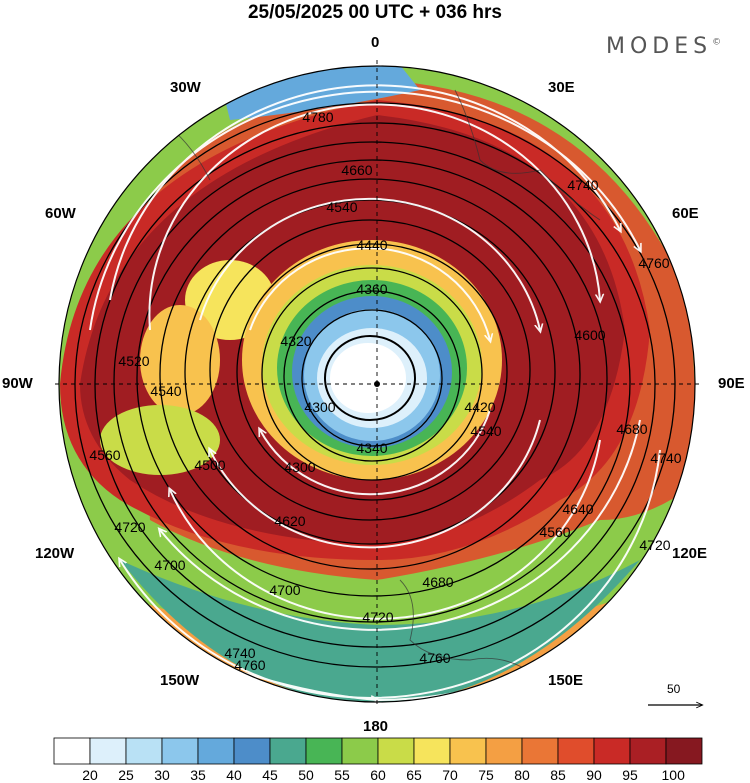  What do you see at coordinates (371, 448) in the screenshot?
I see `contour-label: 4340` at bounding box center [371, 448].